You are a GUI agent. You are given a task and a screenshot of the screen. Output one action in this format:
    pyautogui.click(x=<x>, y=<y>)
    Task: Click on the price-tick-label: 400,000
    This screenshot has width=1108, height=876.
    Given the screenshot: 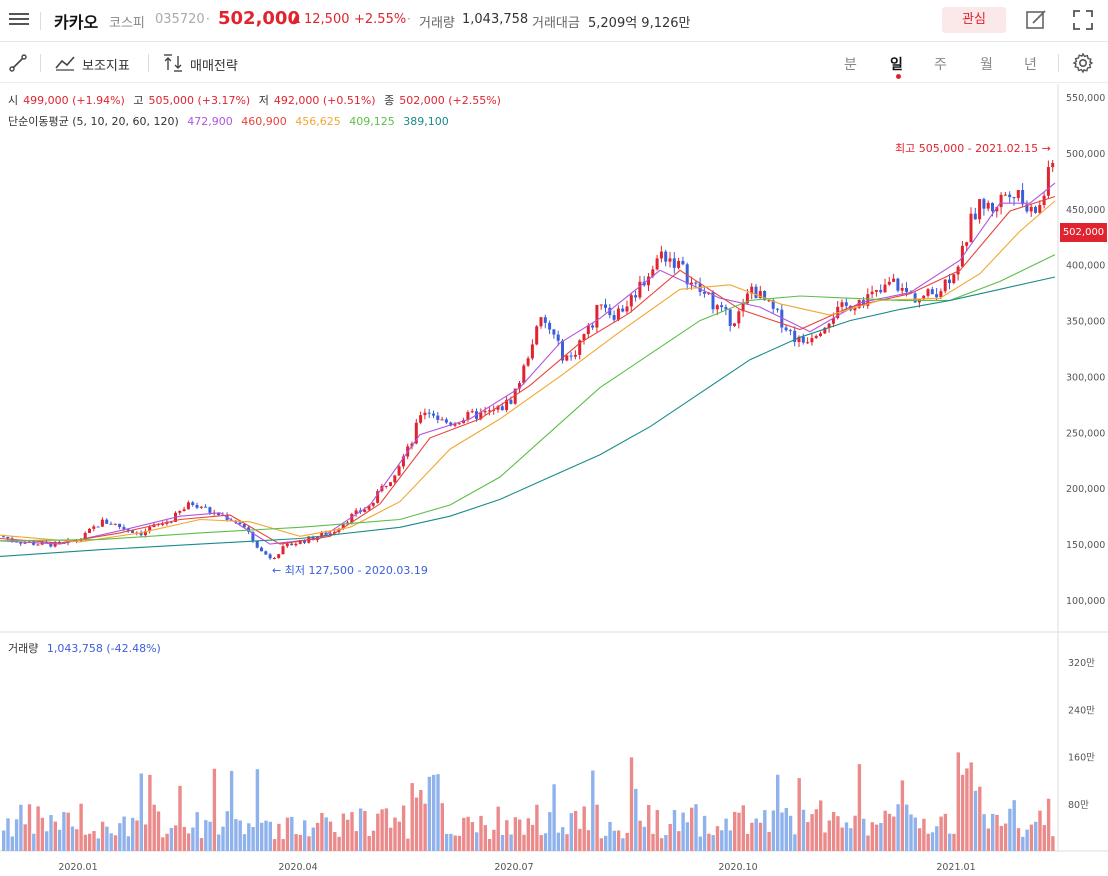 What is the action you would take?
    pyautogui.click(x=1085, y=266)
    